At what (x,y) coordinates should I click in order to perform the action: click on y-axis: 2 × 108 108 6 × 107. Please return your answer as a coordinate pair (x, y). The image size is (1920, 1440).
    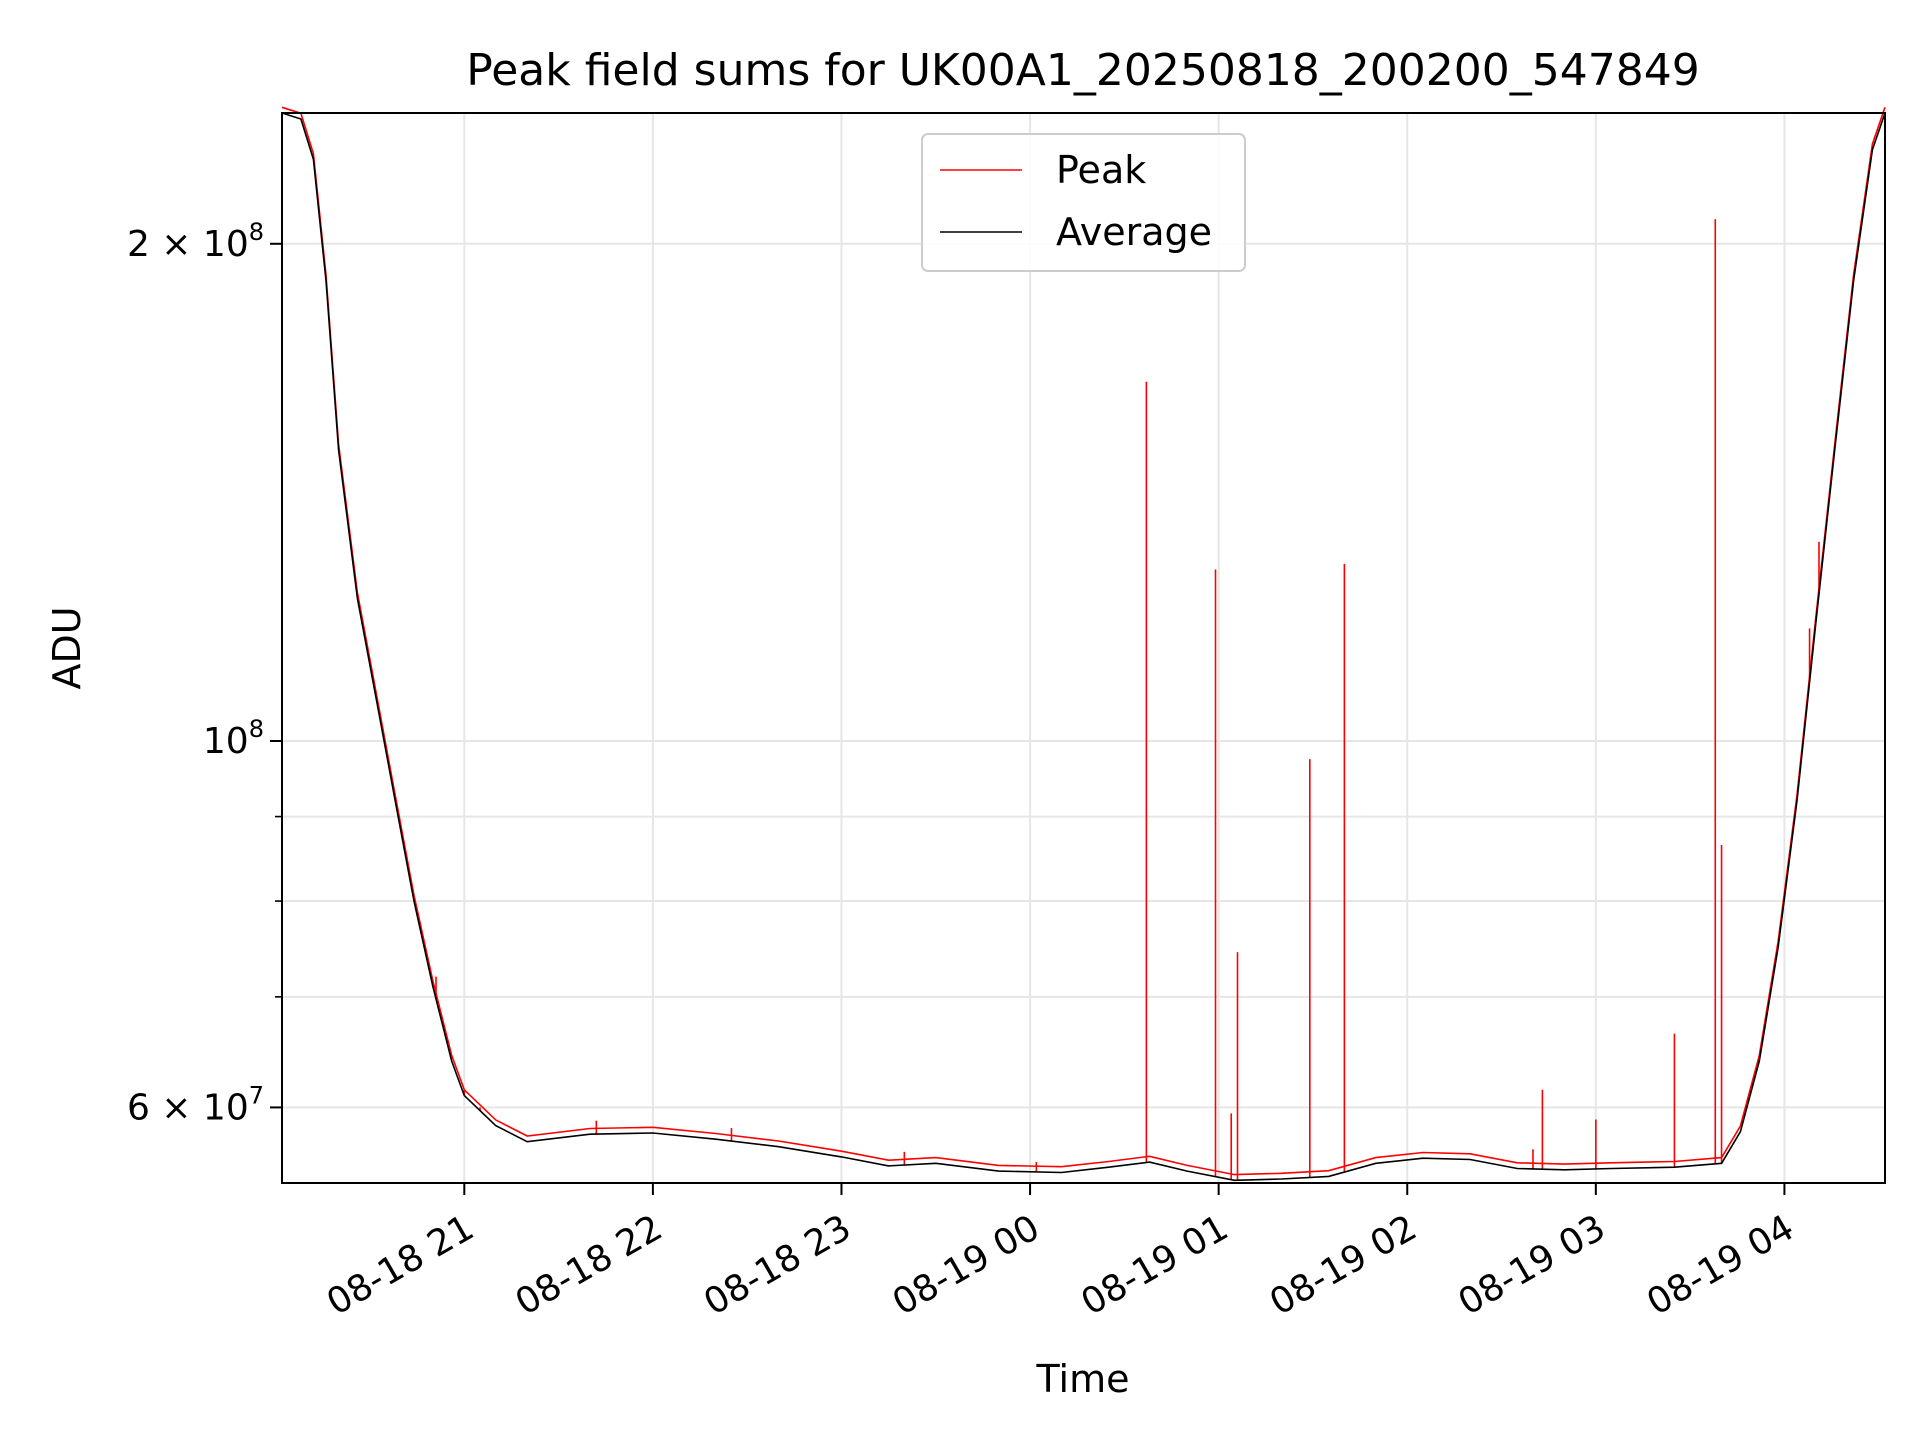
    Looking at the image, I should click on (204, 673).